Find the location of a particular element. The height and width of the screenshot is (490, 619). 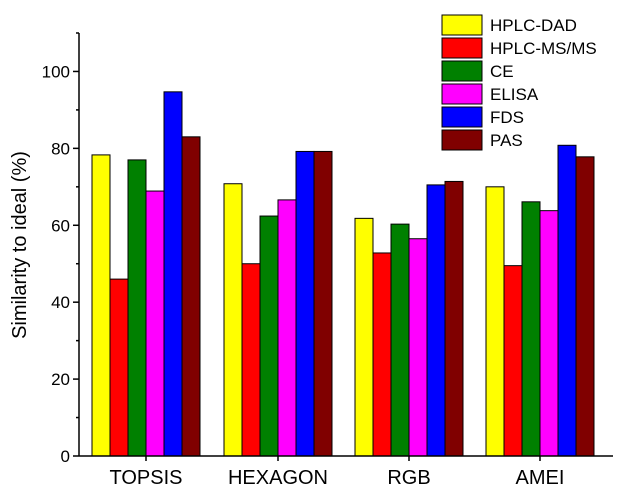

bar-hexagon-pas is located at coordinates (323, 303).